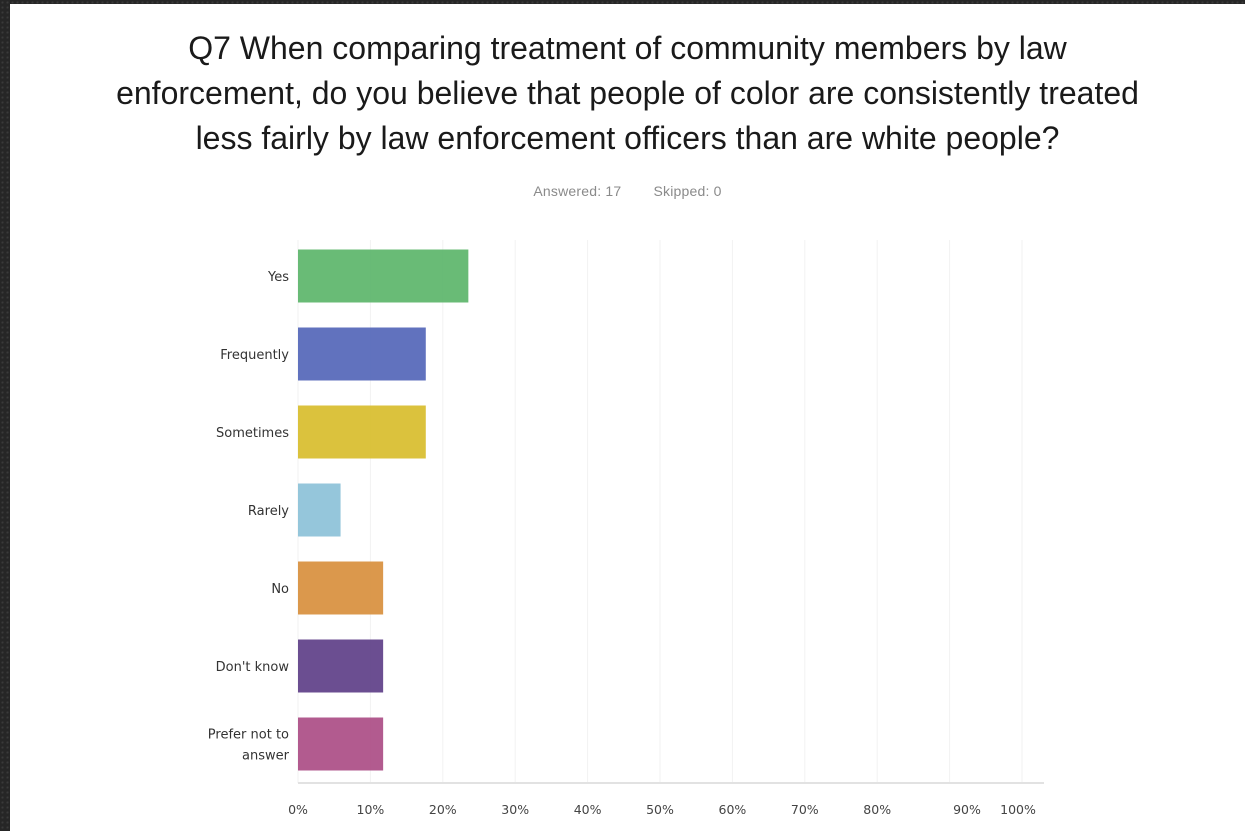  I want to click on category-label: Sometimes, so click(252, 433).